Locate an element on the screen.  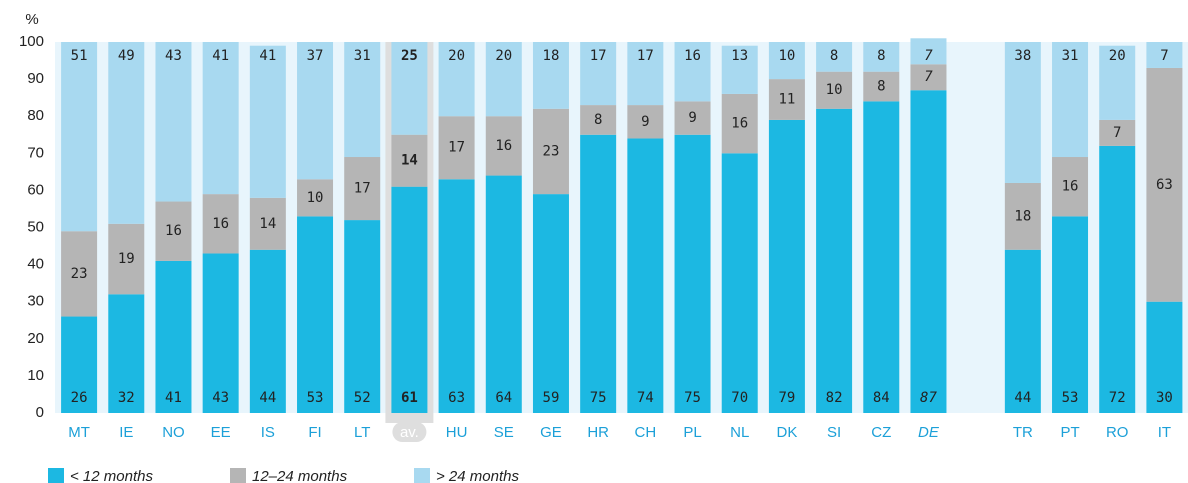
value-label: 72 is located at coordinates (1117, 398).